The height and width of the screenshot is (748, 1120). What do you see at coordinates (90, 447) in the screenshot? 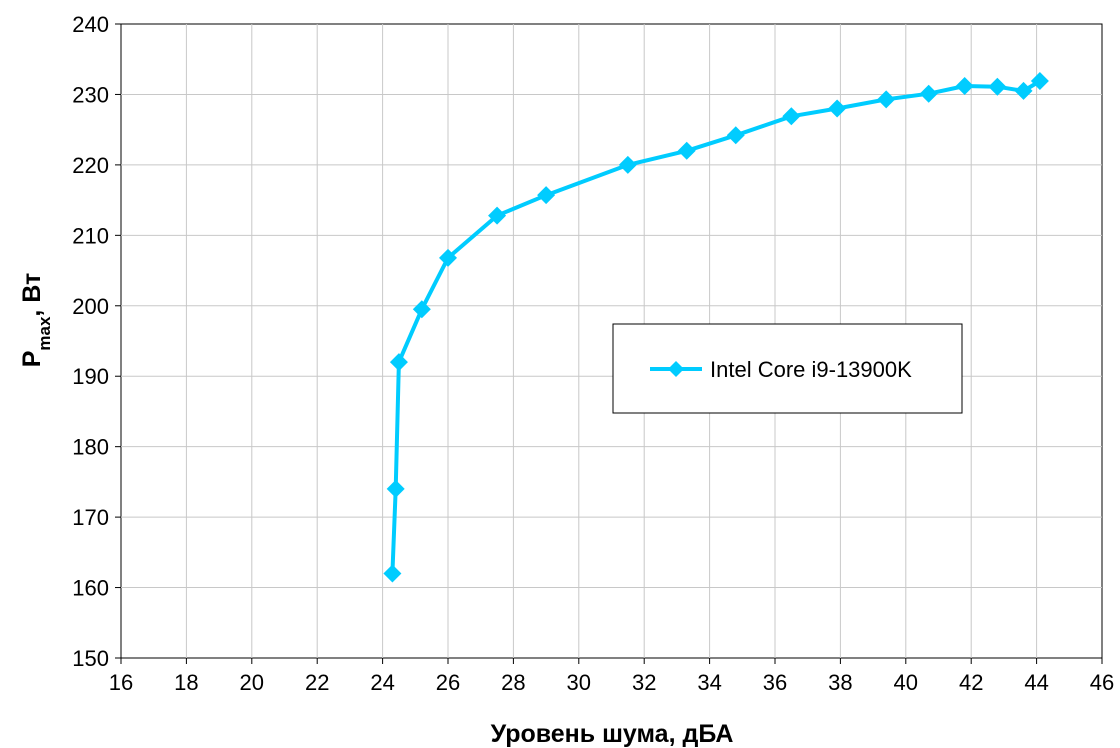
I see `y-tick-label: 180` at bounding box center [90, 447].